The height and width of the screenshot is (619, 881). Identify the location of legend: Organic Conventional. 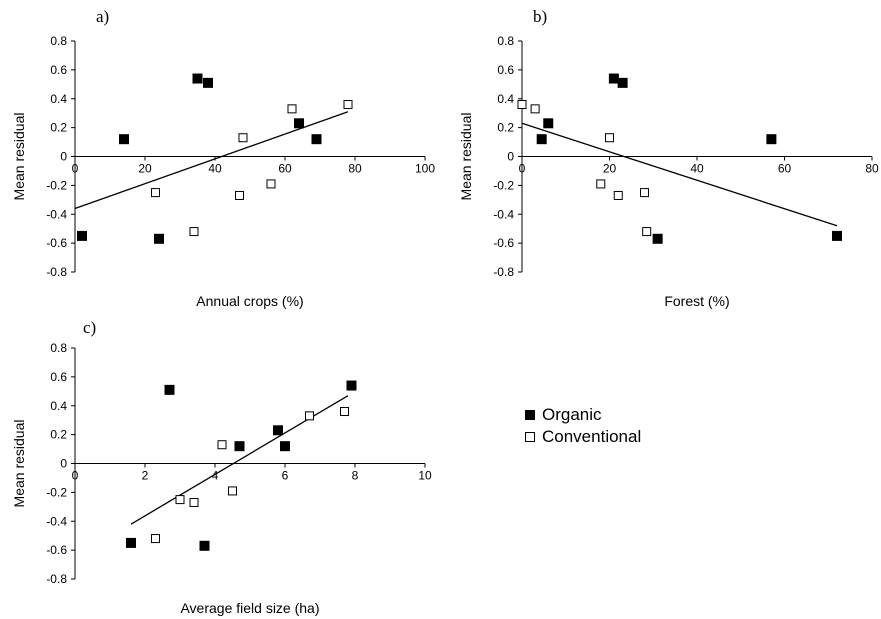
(583, 426).